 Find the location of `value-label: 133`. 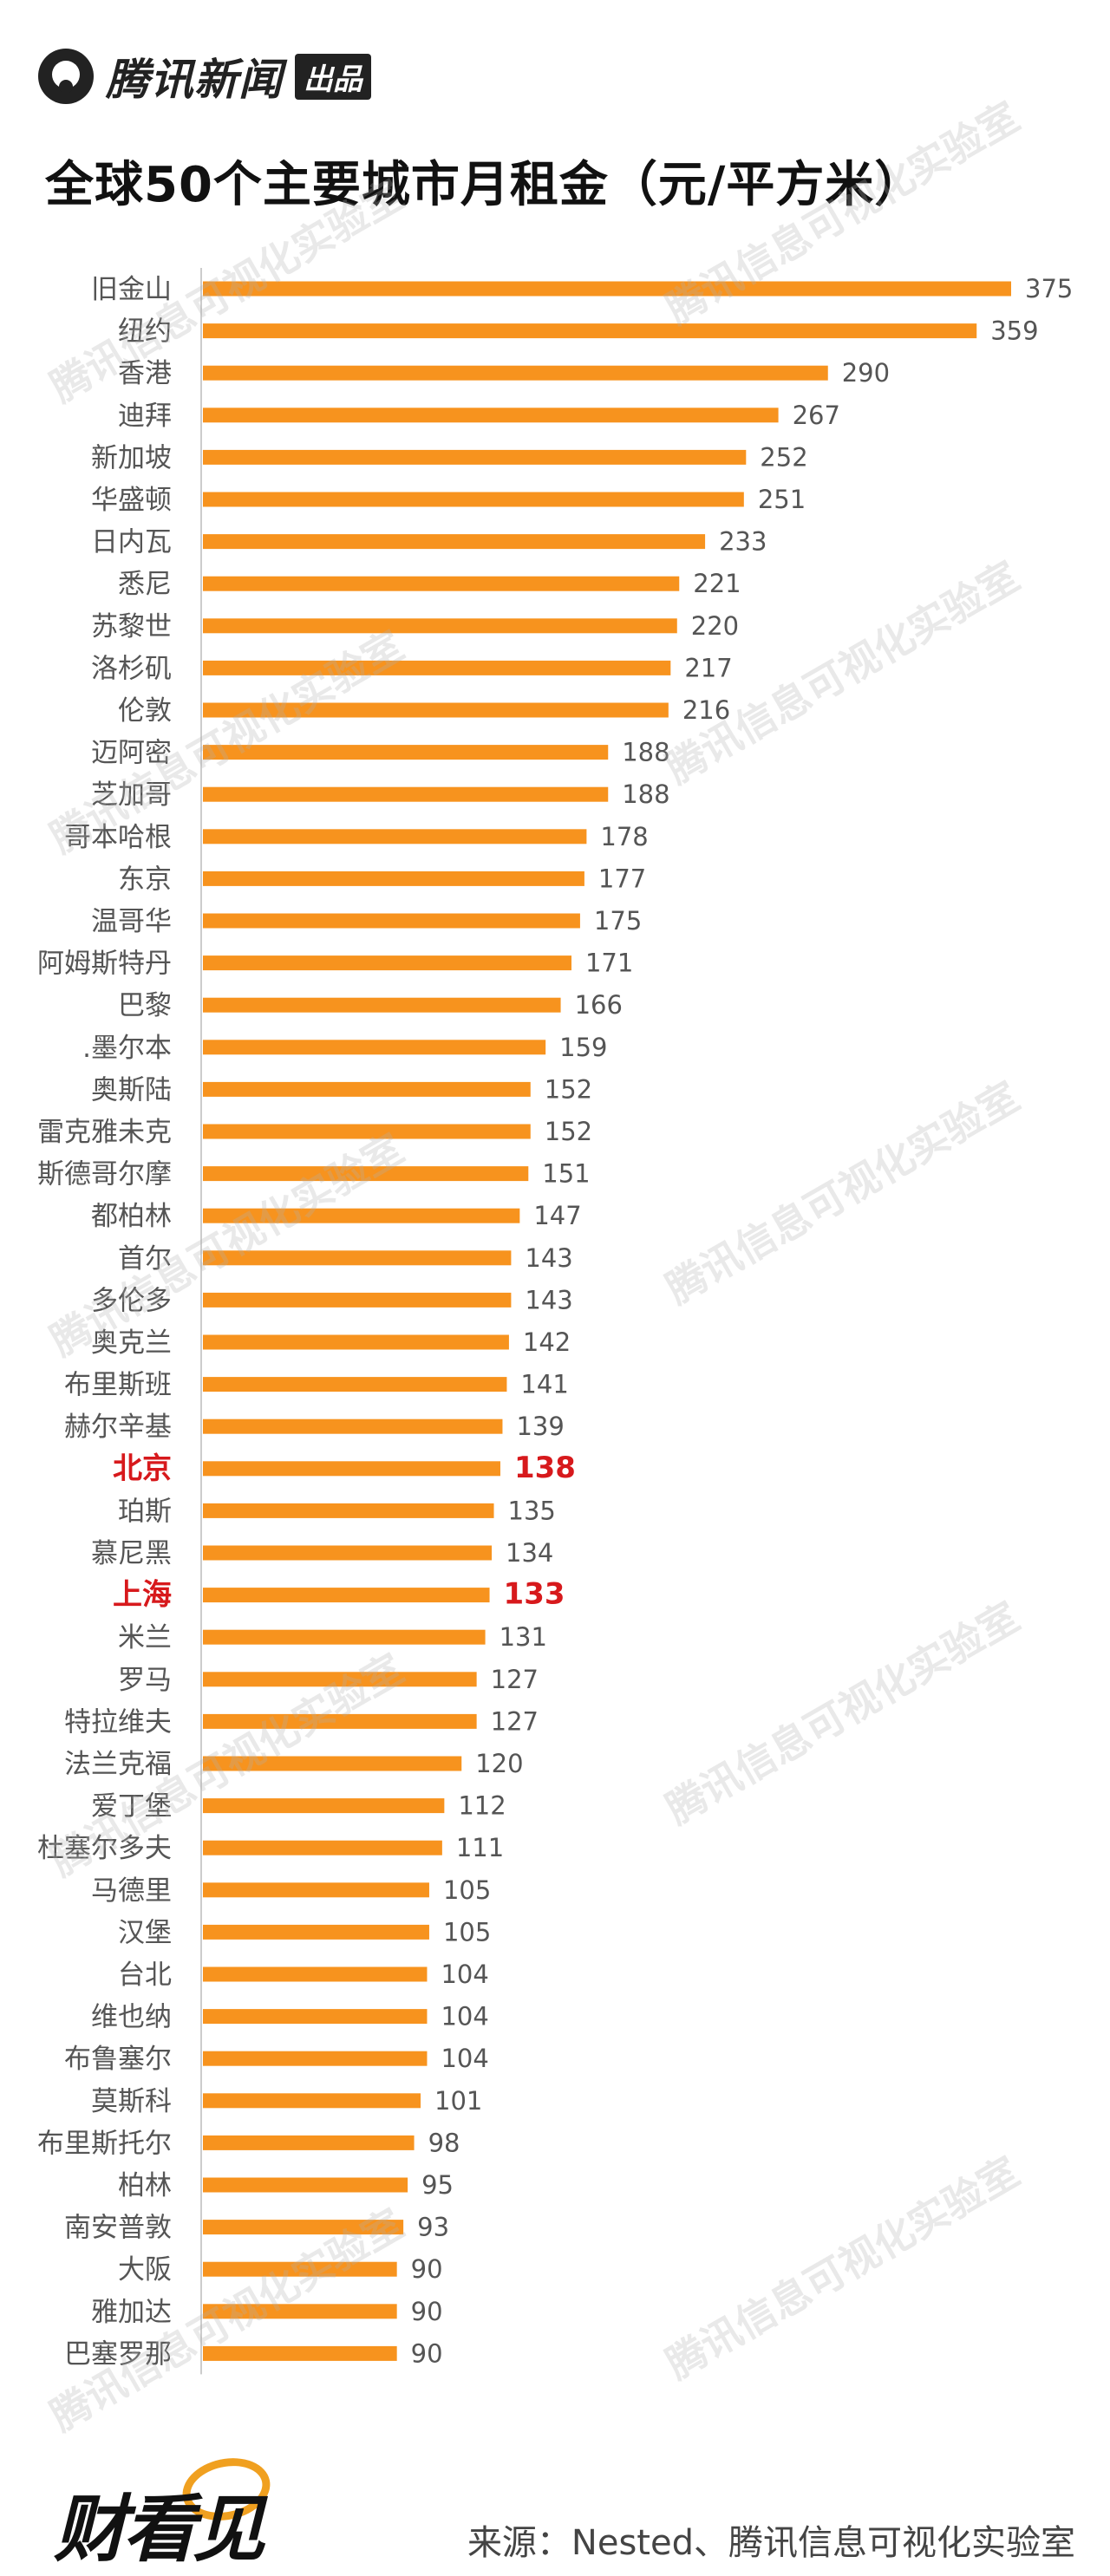

value-label: 133 is located at coordinates (534, 1595).